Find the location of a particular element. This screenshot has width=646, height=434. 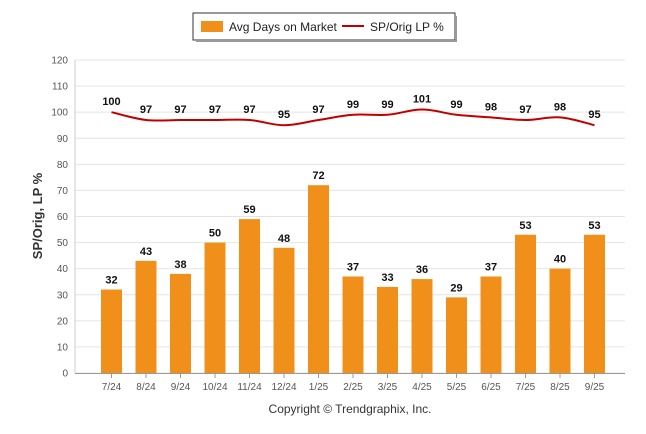

sp-orig-lp-line is located at coordinates (353, 117).